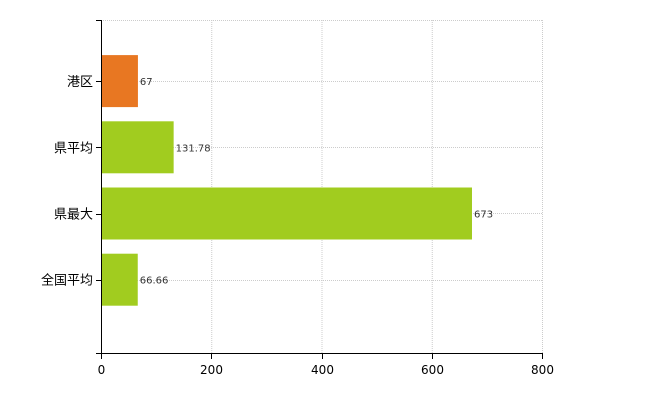  I want to click on category-label-3: 全国平均, so click(67, 281).